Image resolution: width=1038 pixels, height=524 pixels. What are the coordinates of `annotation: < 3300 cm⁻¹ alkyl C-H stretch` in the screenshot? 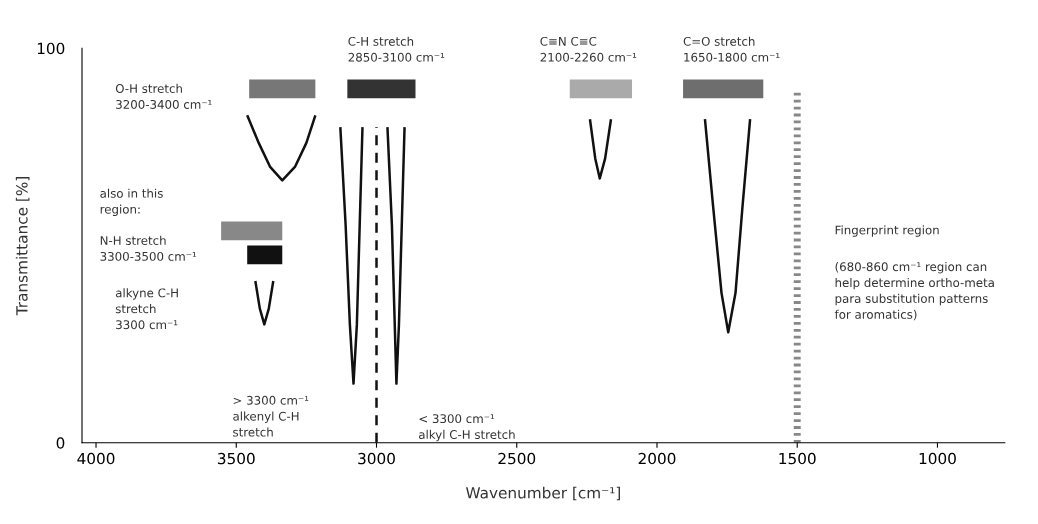 It's located at (467, 428).